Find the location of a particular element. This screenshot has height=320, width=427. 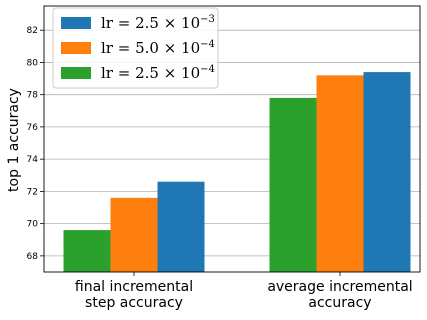

x-tick-label: final incremental is located at coordinates (134, 287).